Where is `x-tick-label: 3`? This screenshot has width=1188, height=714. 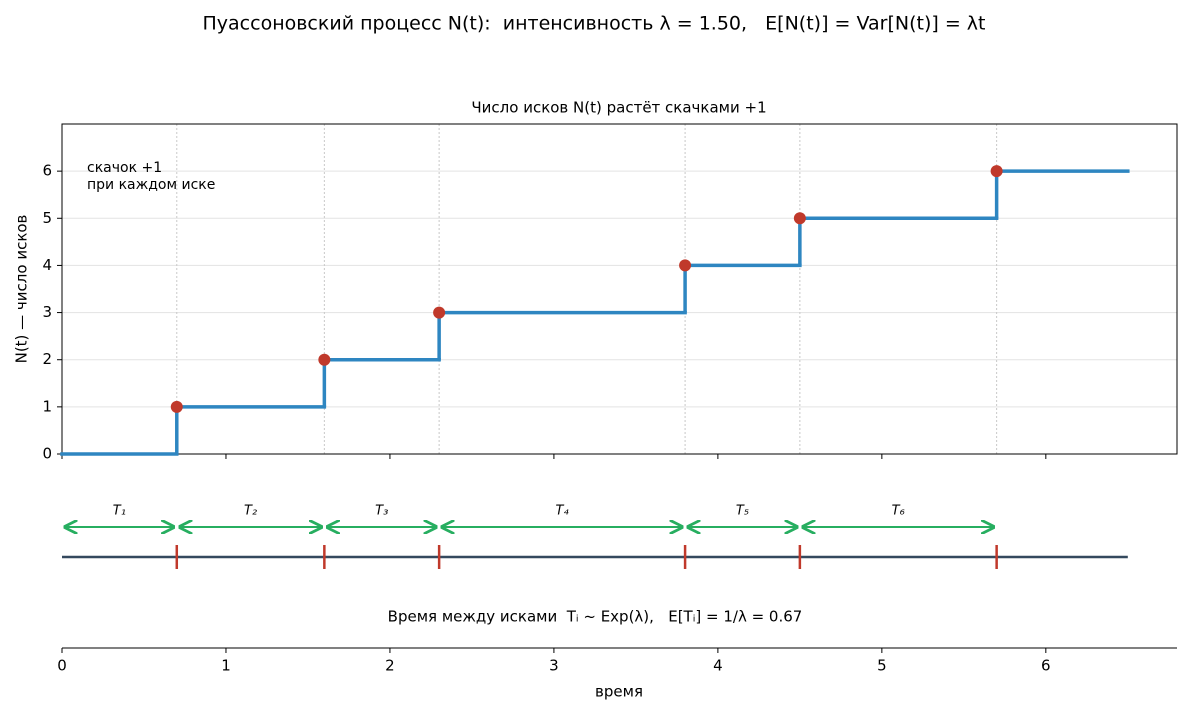 x-tick-label: 3 is located at coordinates (554, 666).